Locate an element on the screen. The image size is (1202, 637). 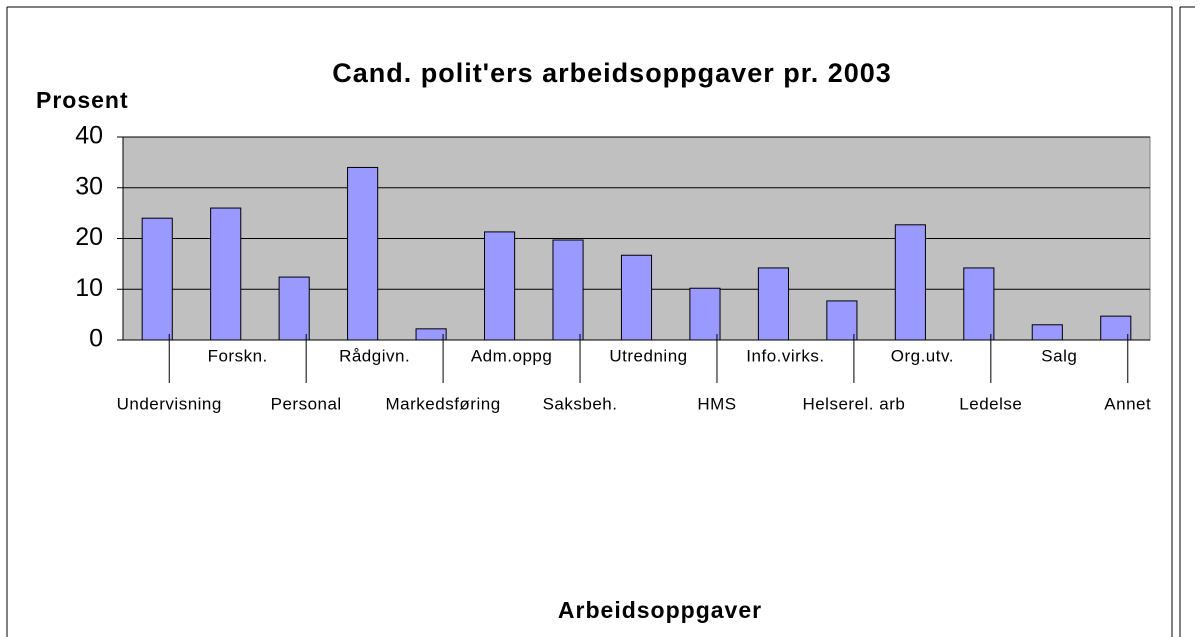
y-tick-label: 40 is located at coordinates (89, 136).